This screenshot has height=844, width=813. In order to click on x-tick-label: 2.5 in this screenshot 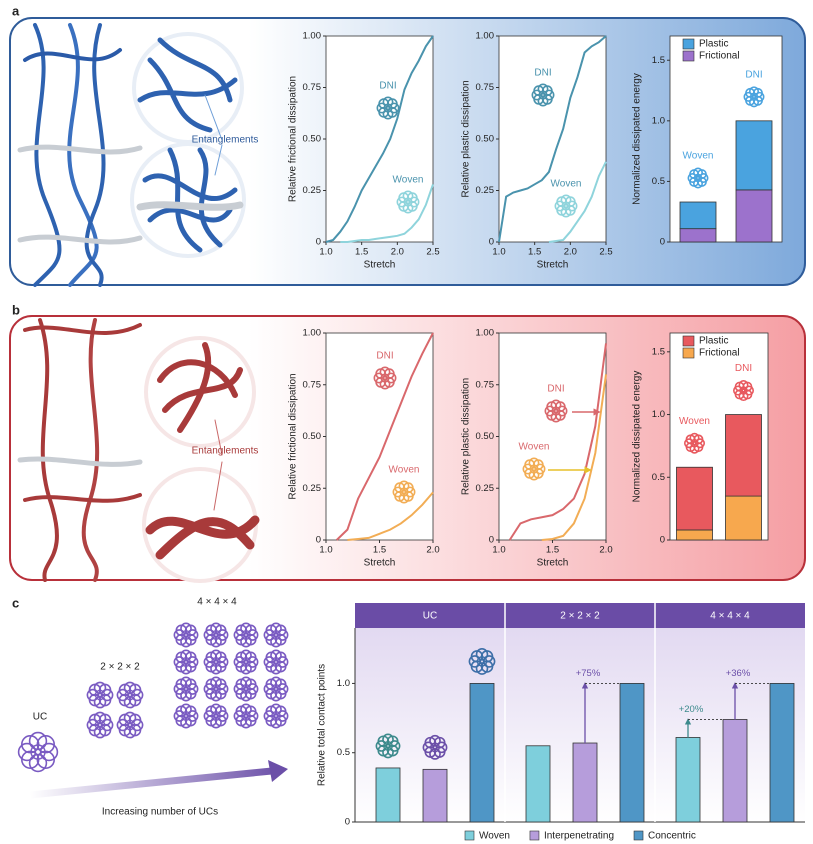, I will do `click(432, 252)`.